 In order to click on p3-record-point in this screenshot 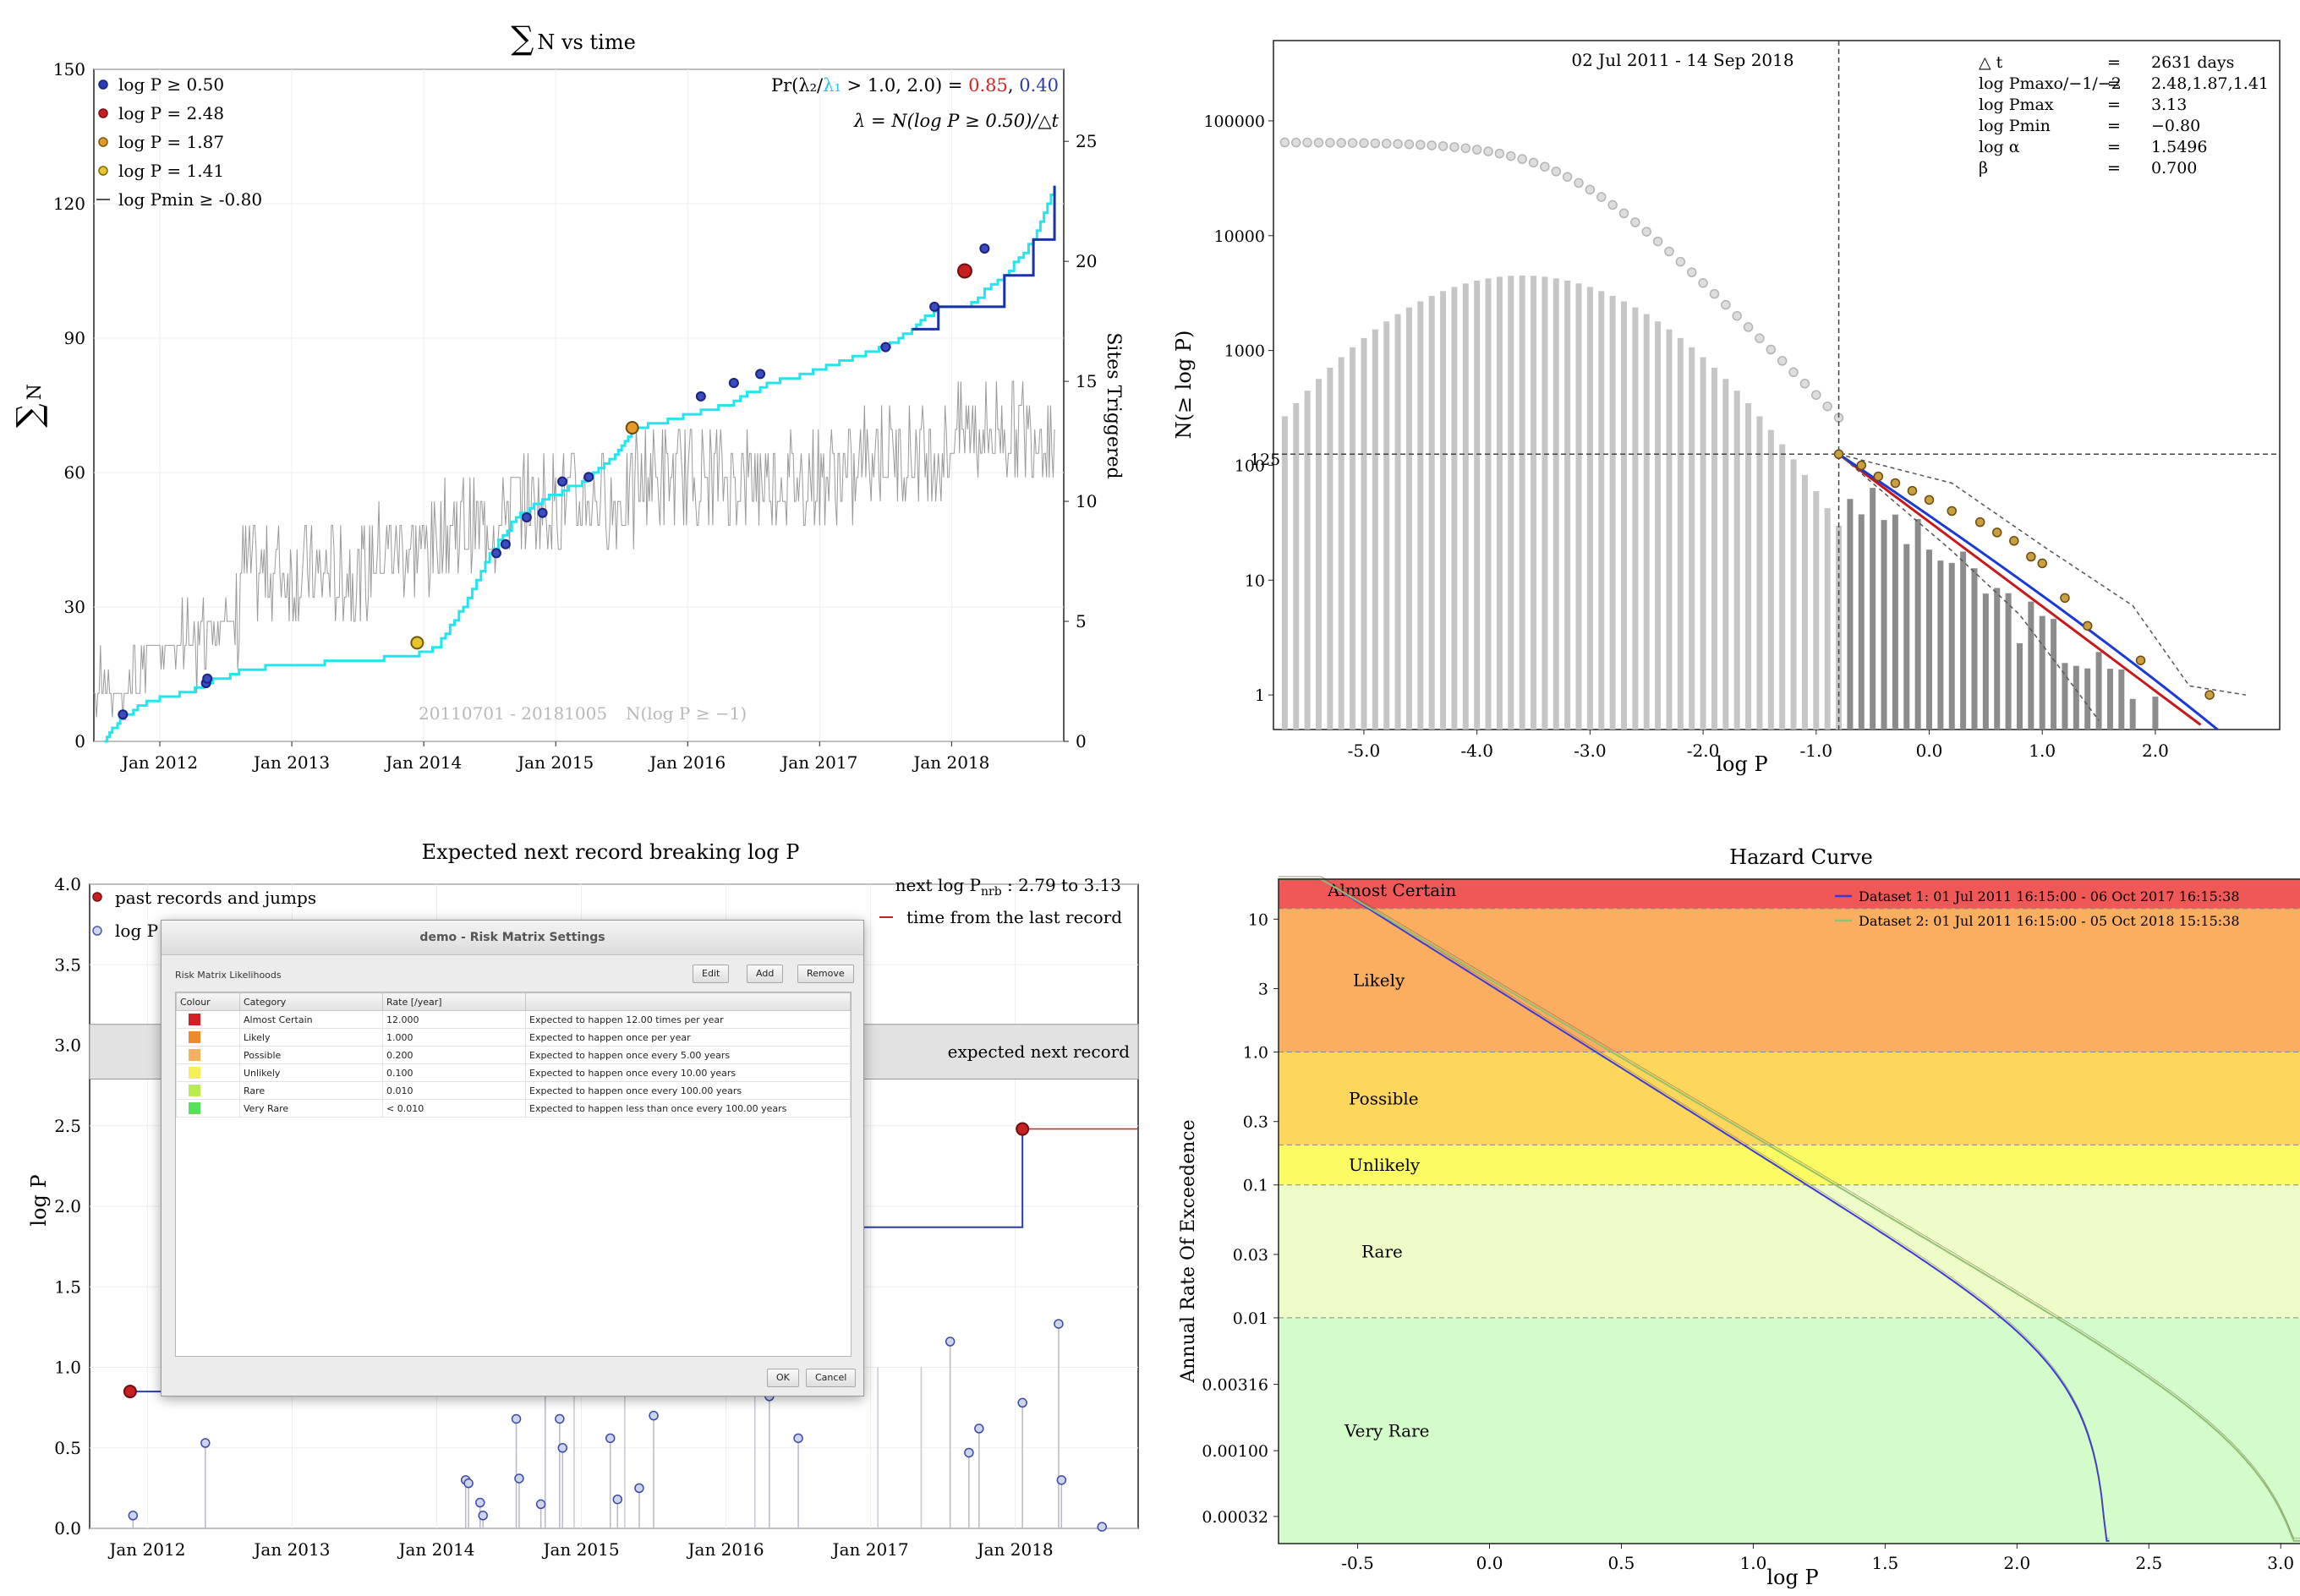, I will do `click(130, 1392)`.